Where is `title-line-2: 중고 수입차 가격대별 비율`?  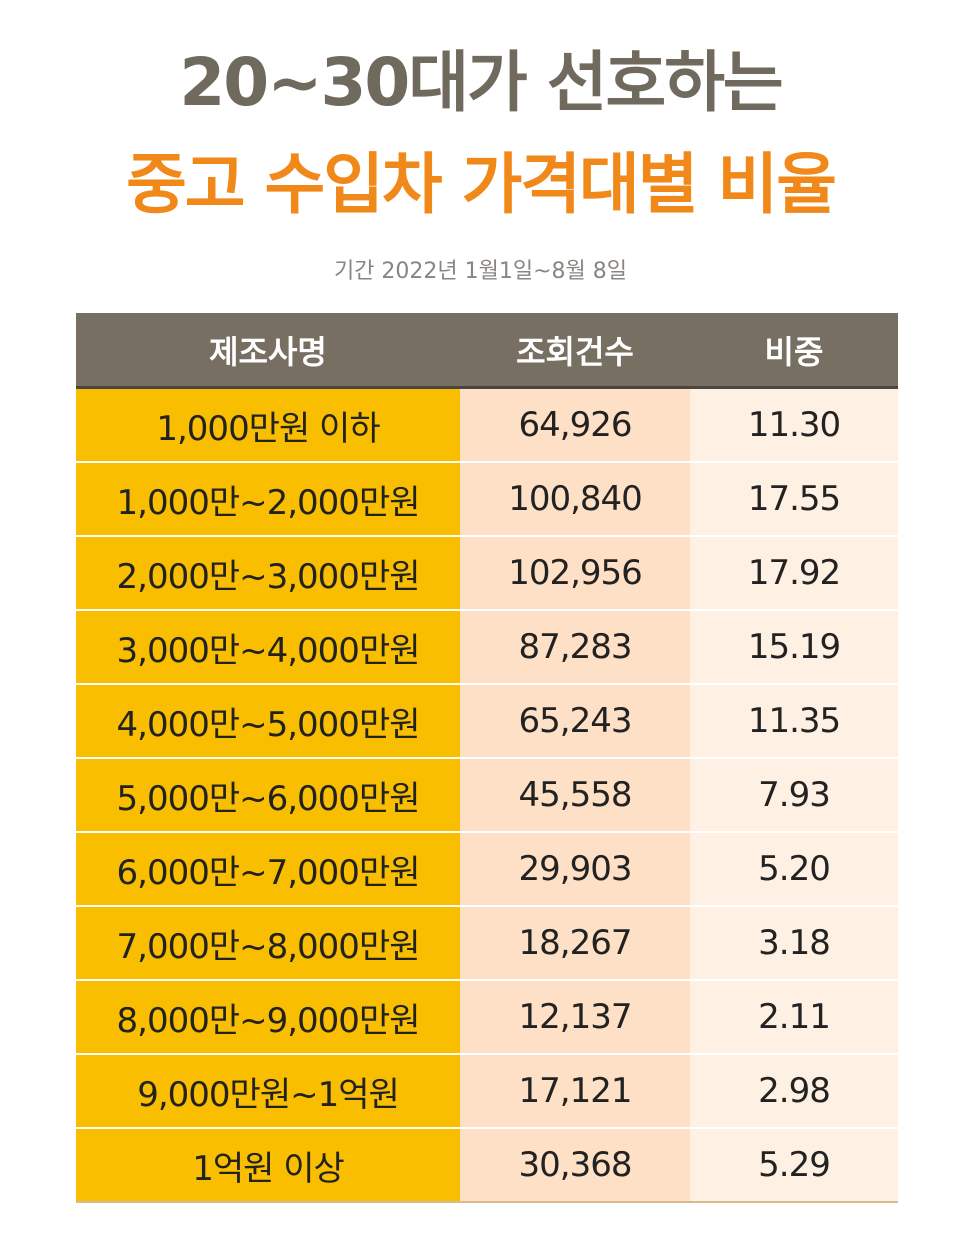
title-line-2: 중고 수입차 가격대별 비율 is located at coordinates (481, 184).